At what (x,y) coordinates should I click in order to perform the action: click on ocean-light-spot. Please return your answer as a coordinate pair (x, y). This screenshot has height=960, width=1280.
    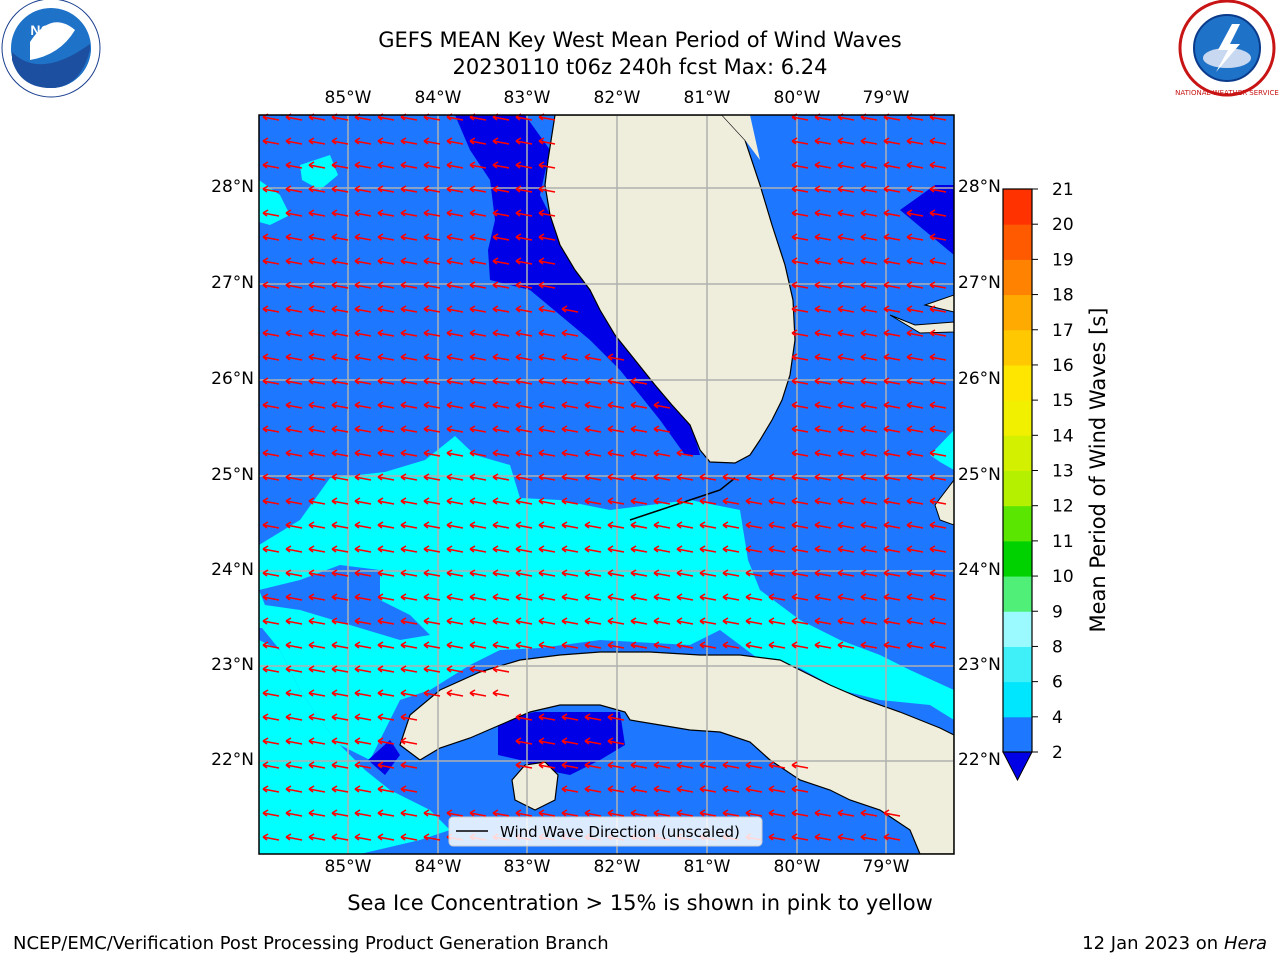
    Looking at the image, I should click on (319, 172).